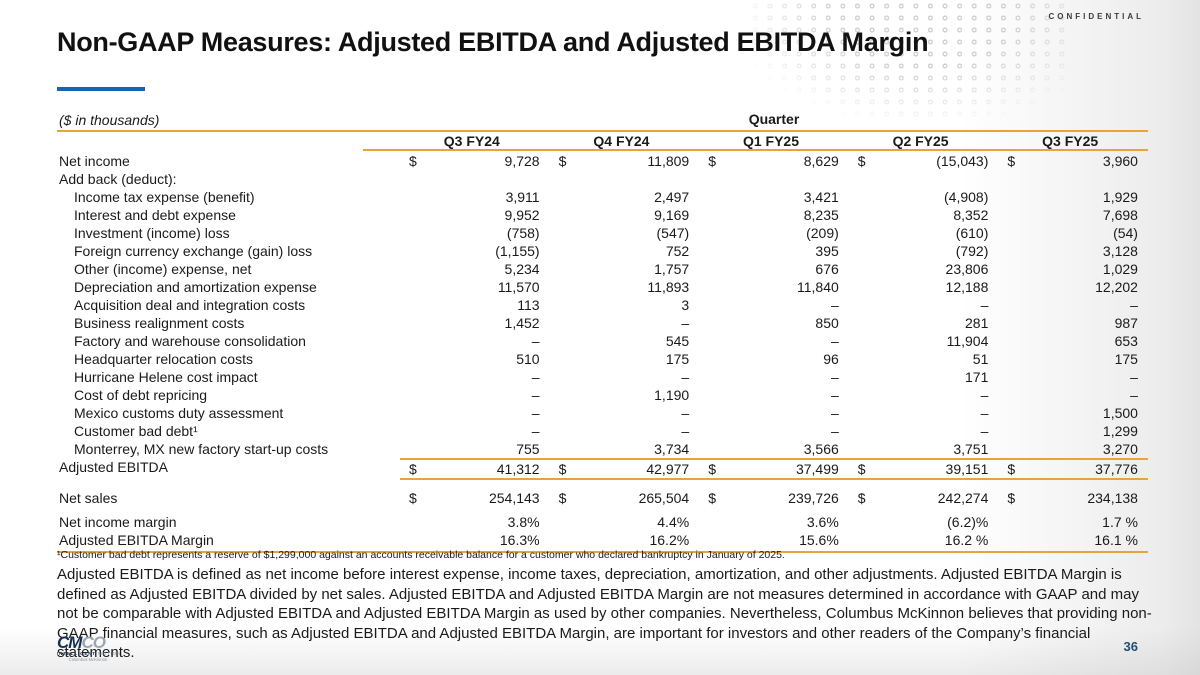  I want to click on value-cell: 653, so click(1073, 341).